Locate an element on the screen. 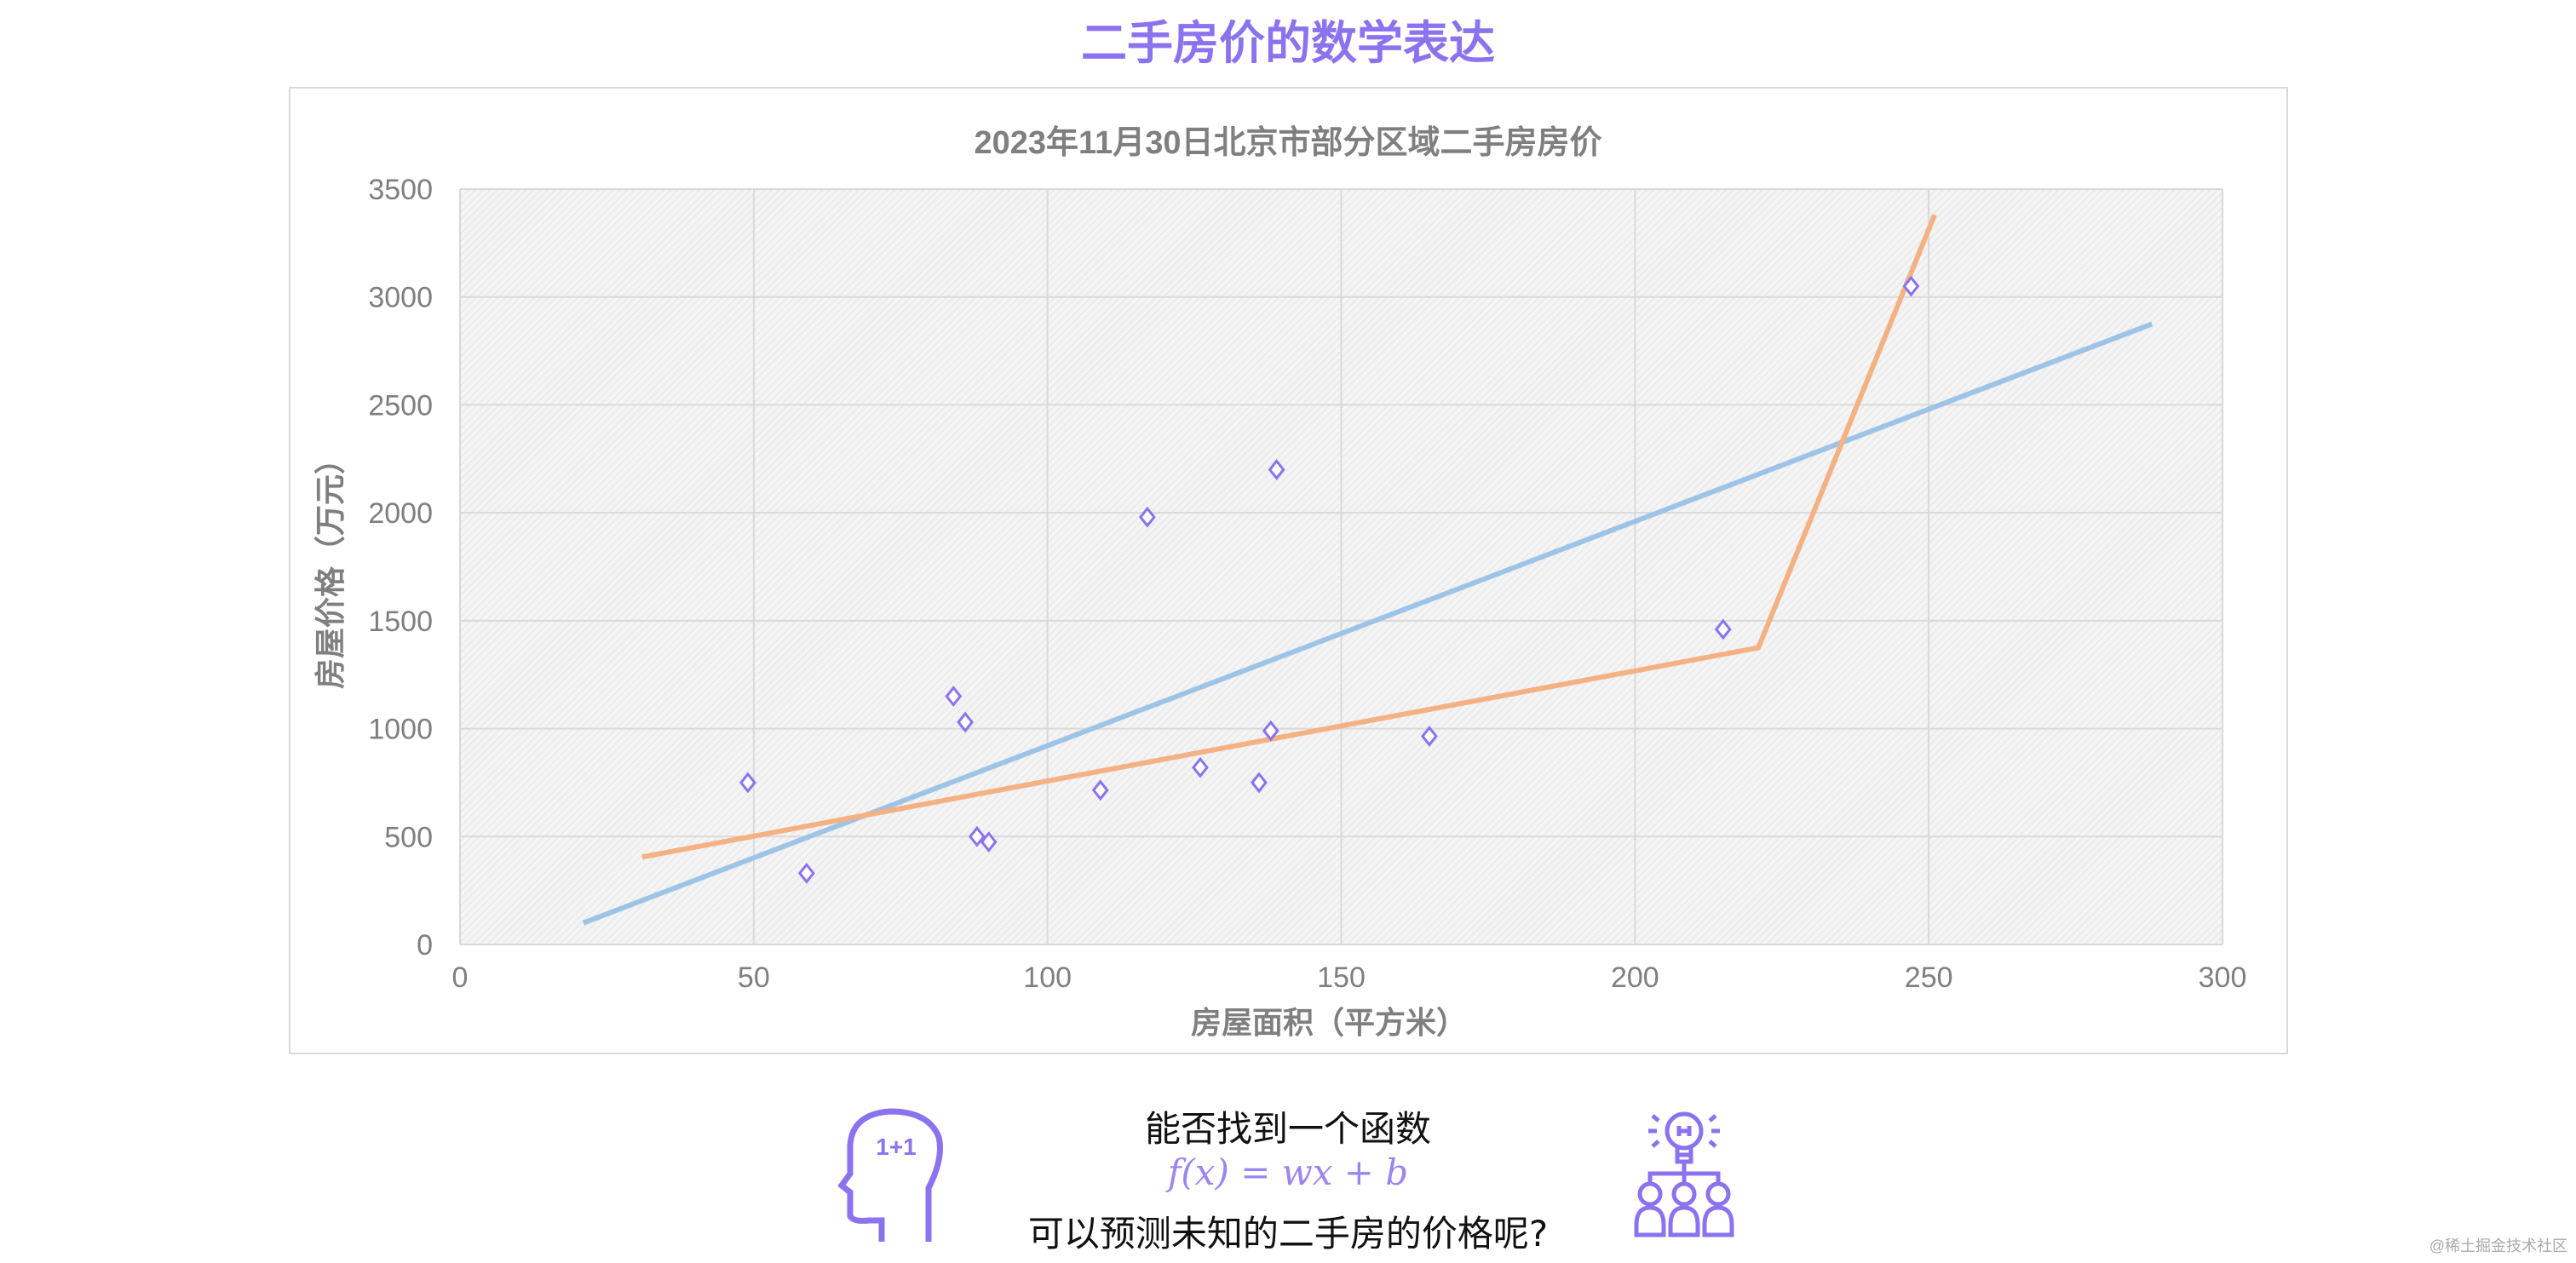  x-tick-label: 0 is located at coordinates (460, 978).